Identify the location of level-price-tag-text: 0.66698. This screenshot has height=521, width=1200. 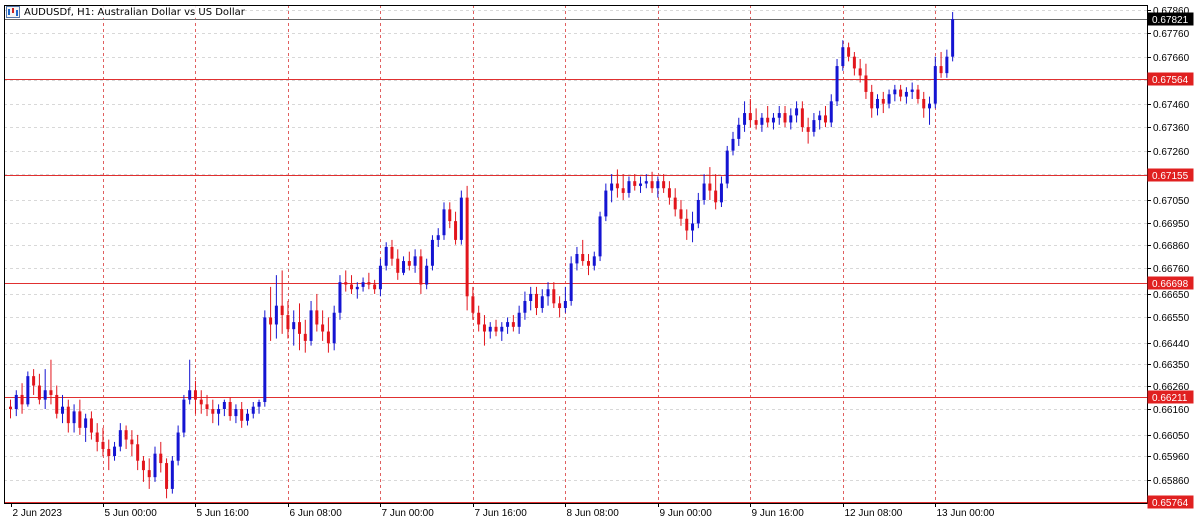
(1170, 284).